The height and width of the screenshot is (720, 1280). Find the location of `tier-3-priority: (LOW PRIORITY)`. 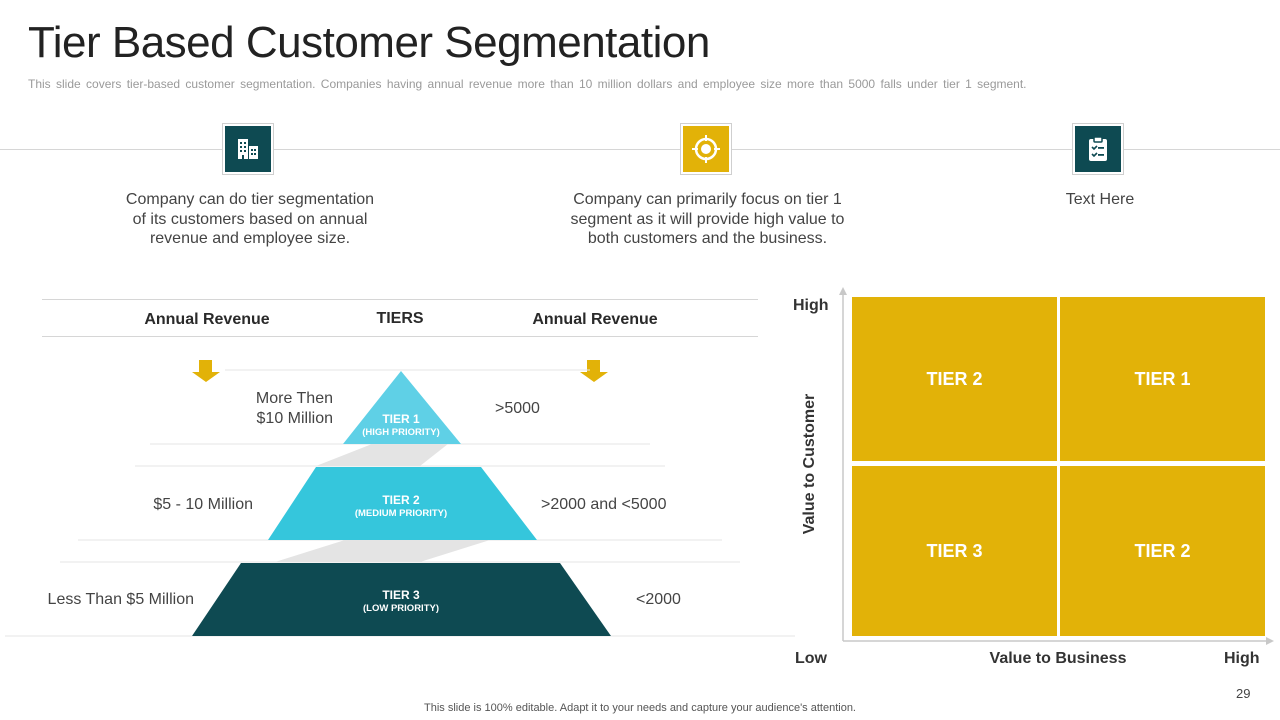

tier-3-priority: (LOW PRIORITY) is located at coordinates (401, 608).